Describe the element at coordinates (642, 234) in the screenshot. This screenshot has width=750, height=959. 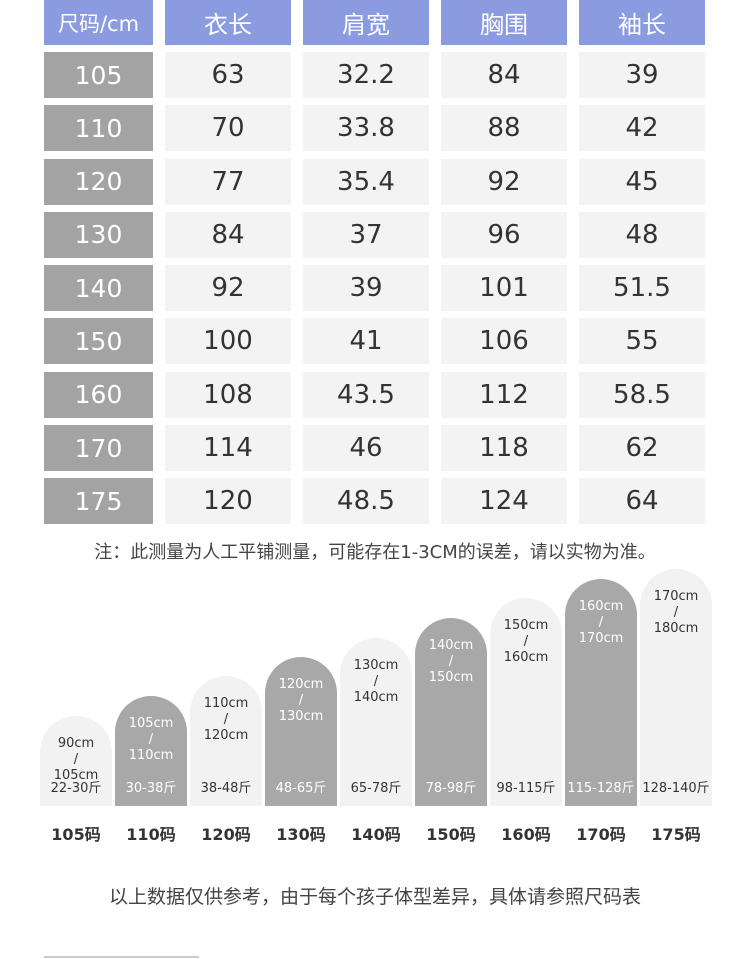
I see `cell-sleeve: 48` at that location.